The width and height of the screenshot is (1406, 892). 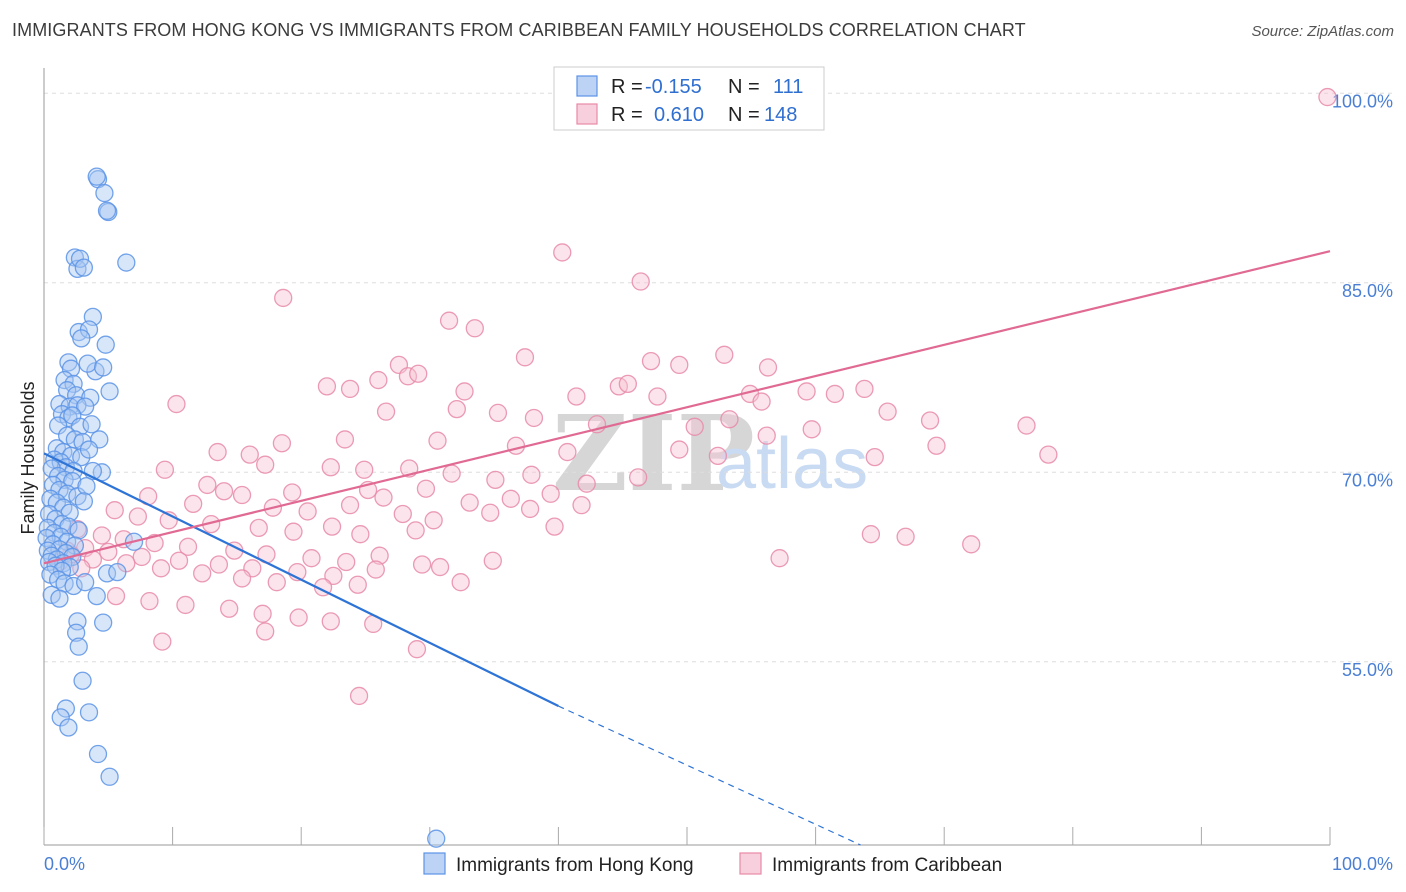 I want to click on watermark-atlas: atlas, so click(x=792, y=464).